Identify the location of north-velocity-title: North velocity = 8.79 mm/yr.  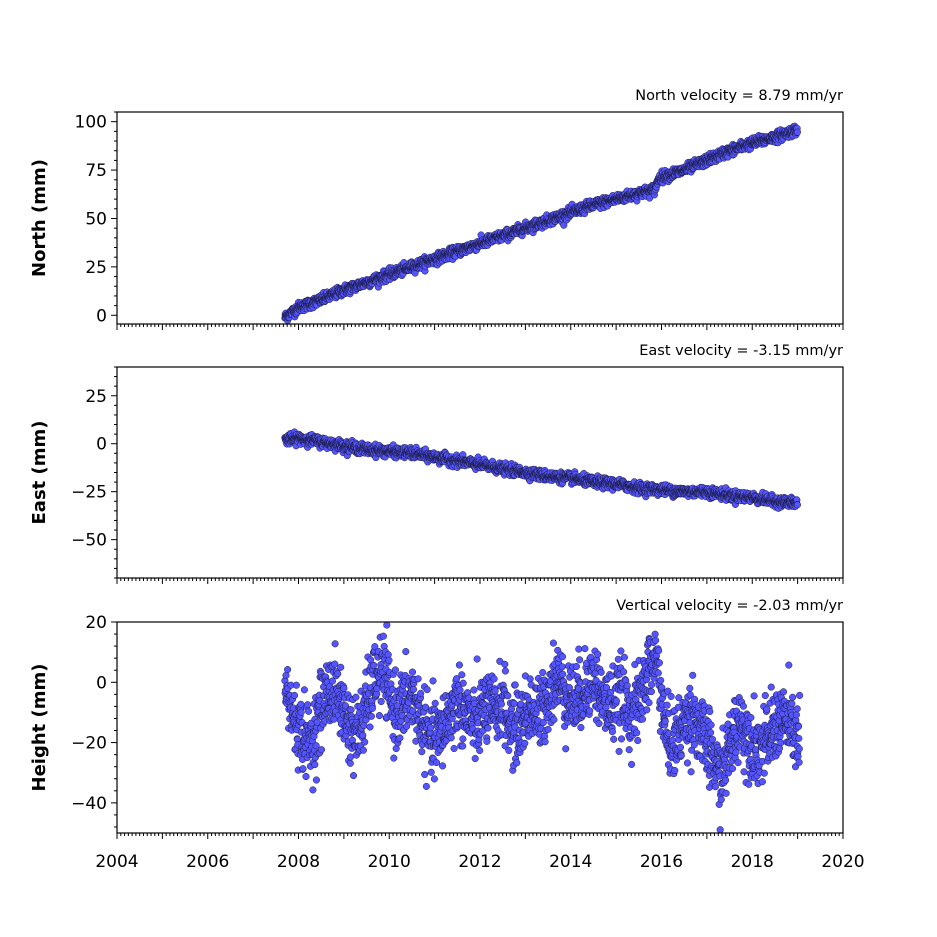
(739, 96).